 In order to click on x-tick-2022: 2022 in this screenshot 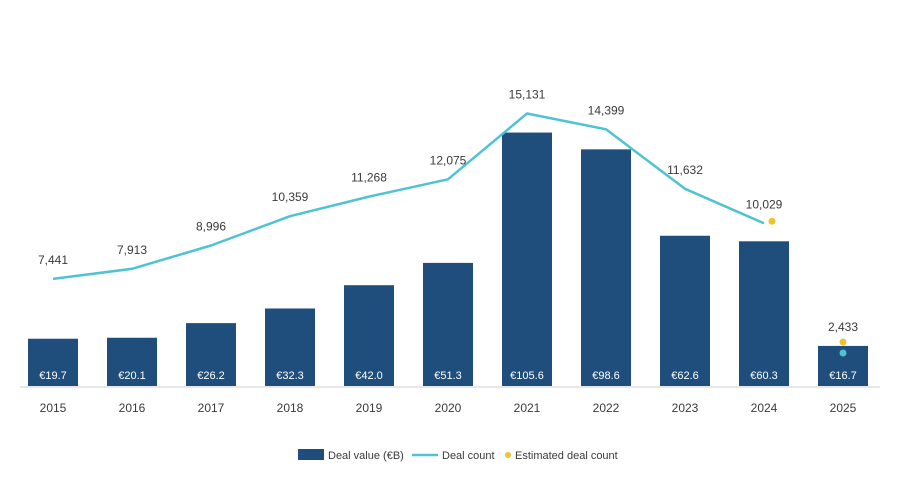, I will do `click(606, 408)`.